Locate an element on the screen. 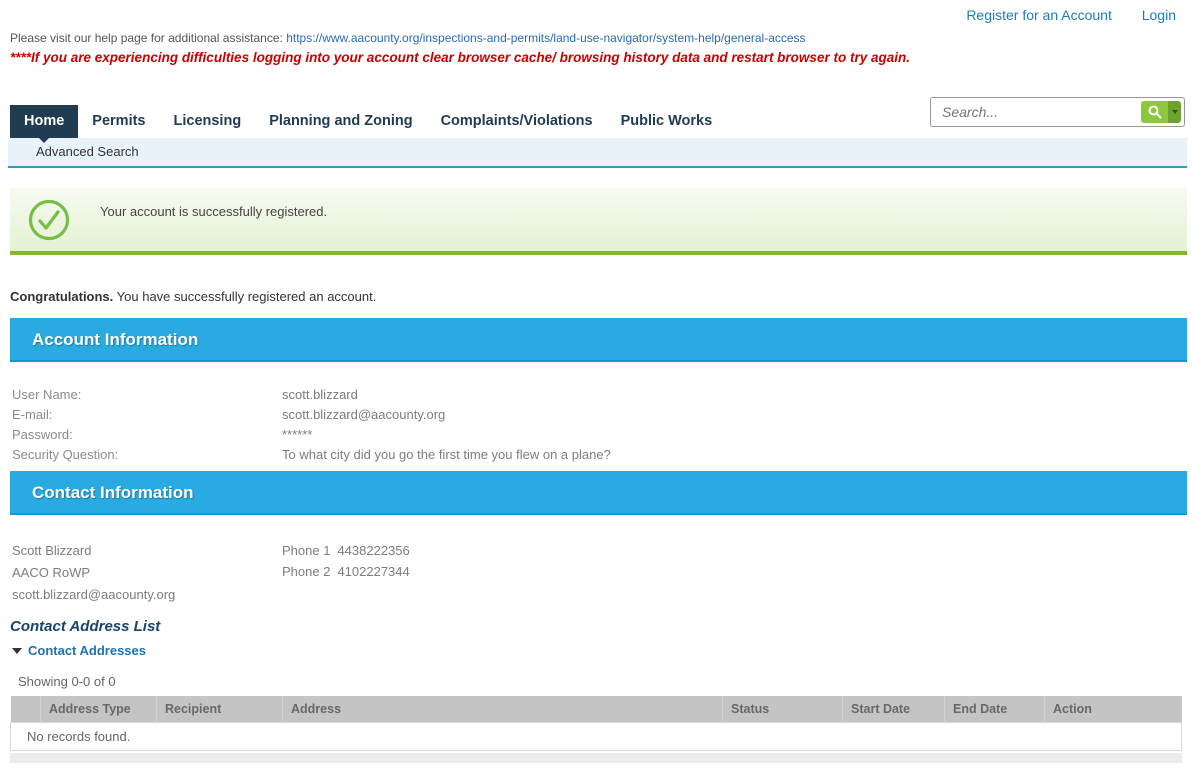 Image resolution: width=1192 pixels, height=776 pixels. phone-2-row: Phone 2 4102227344 is located at coordinates (346, 571).